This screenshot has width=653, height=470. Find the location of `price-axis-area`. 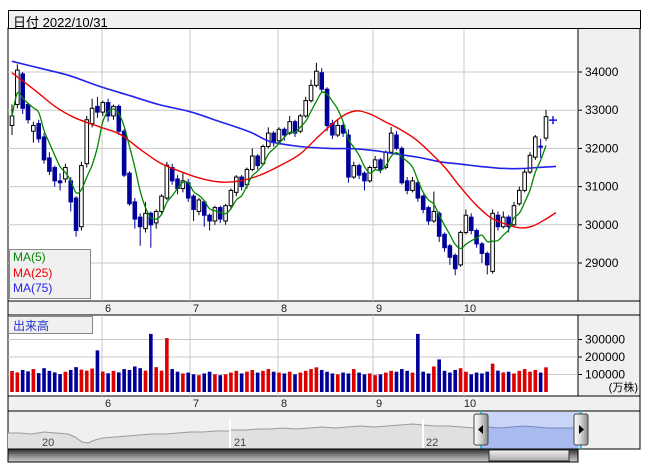

price-axis-area is located at coordinates (609, 219).